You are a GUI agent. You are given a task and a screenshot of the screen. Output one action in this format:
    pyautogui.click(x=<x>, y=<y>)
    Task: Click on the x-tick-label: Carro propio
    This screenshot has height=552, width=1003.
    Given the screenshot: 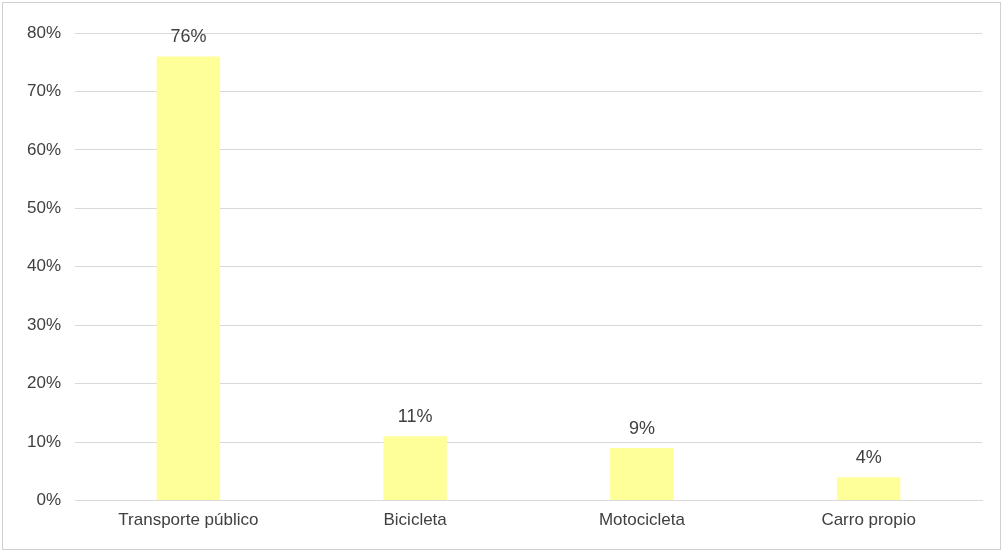 What is the action you would take?
    pyautogui.click(x=868, y=520)
    